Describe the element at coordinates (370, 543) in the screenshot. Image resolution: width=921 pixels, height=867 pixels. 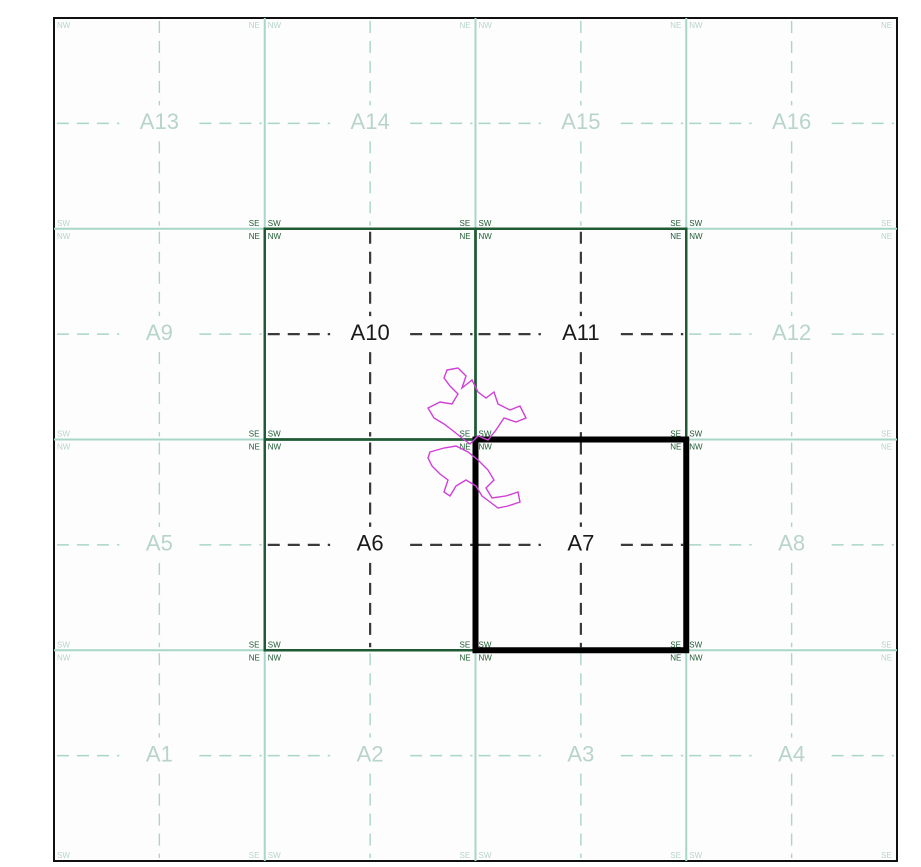
I see `cell-label-a6: A6` at that location.